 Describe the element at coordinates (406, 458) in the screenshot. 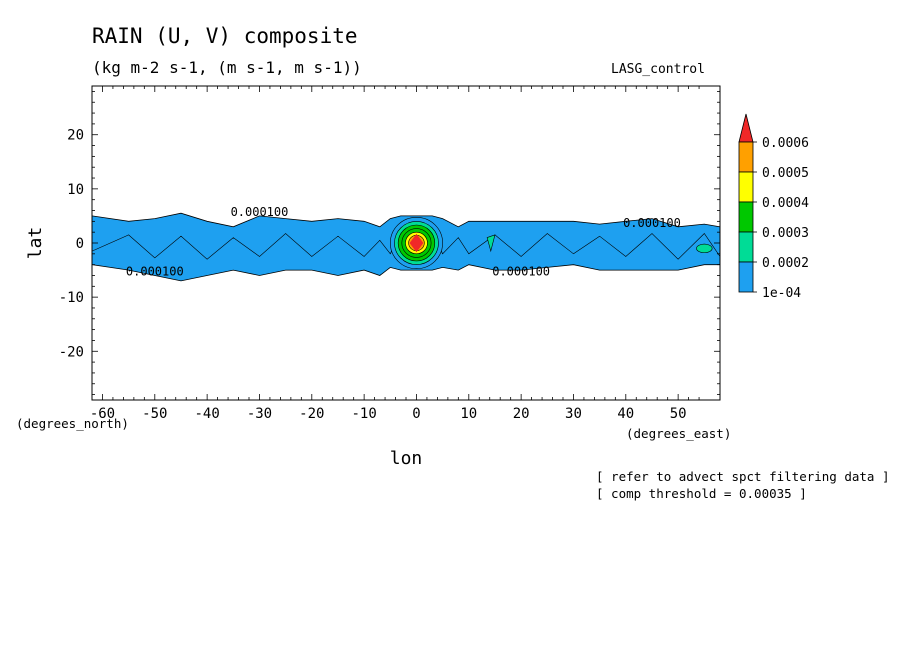

I see `x-axis-title: lon` at that location.